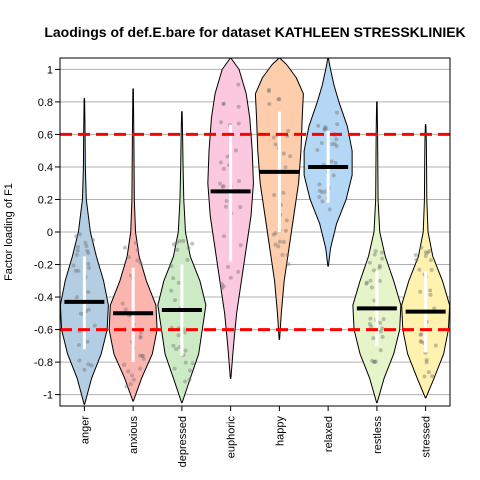 The height and width of the screenshot is (480, 480). Describe the element at coordinates (45, 135) in the screenshot. I see `y-tick-label: 0.6` at that location.